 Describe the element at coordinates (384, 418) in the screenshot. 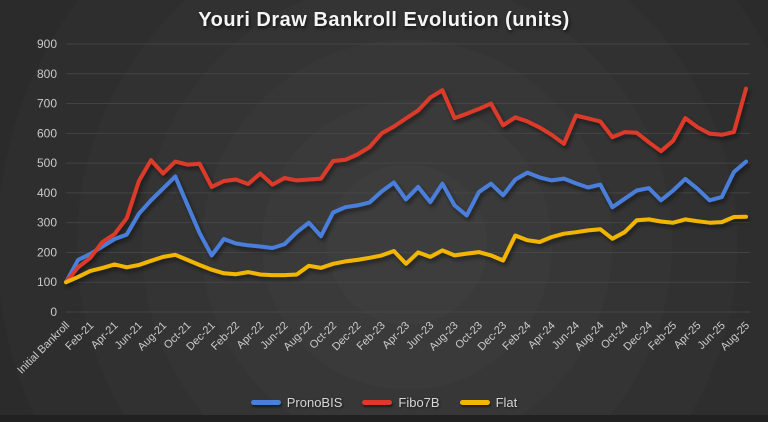

I see `bottom-strip` at that location.